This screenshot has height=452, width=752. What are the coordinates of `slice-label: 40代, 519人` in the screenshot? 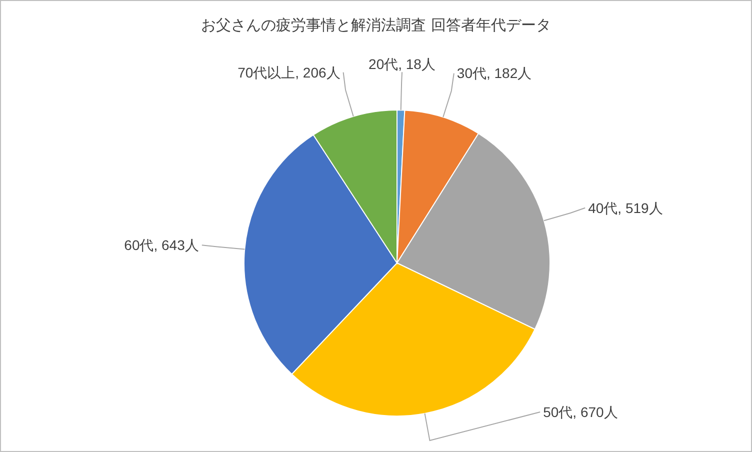 It's located at (625, 208).